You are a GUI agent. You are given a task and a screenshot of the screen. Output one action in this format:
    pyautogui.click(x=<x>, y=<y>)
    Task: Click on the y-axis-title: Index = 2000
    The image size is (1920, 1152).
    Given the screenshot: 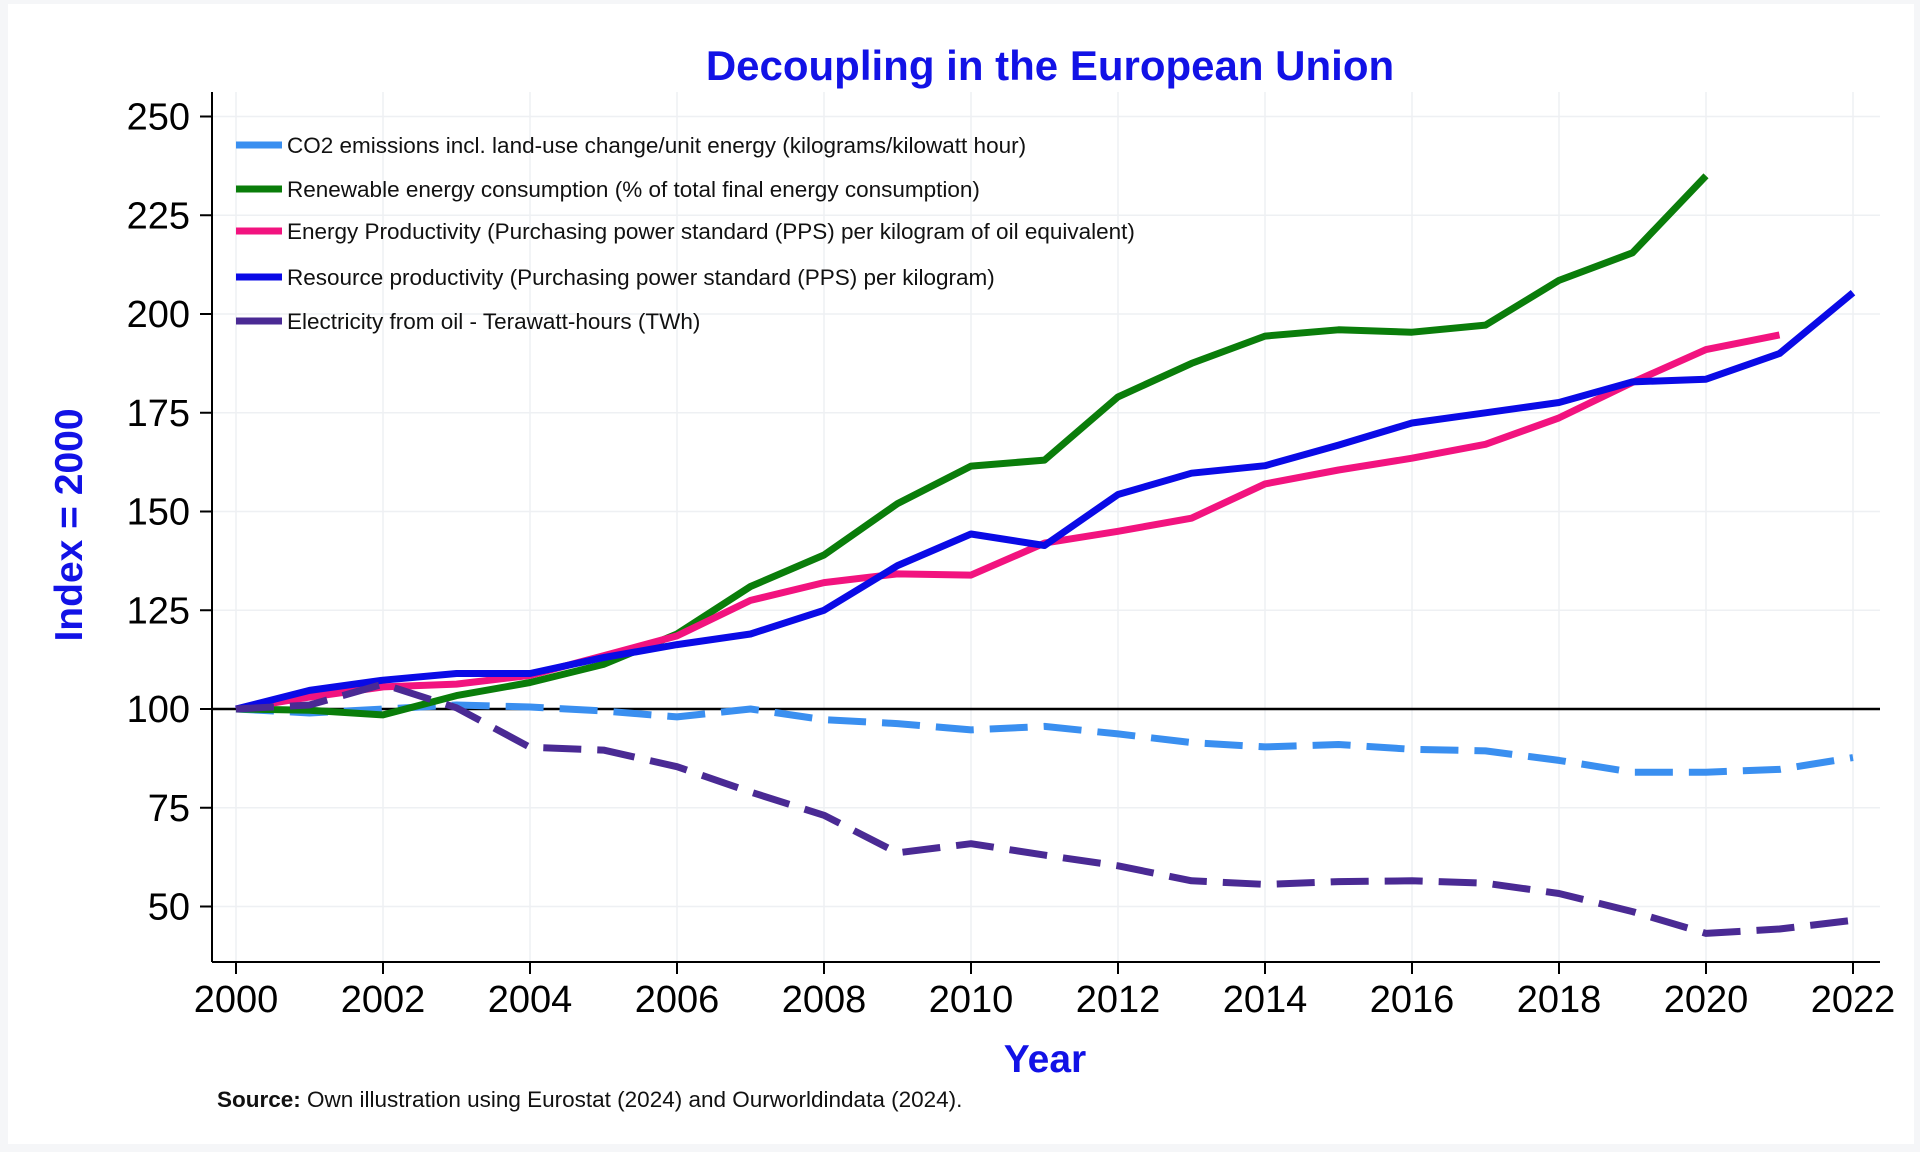 What is the action you would take?
    pyautogui.click(x=69, y=524)
    